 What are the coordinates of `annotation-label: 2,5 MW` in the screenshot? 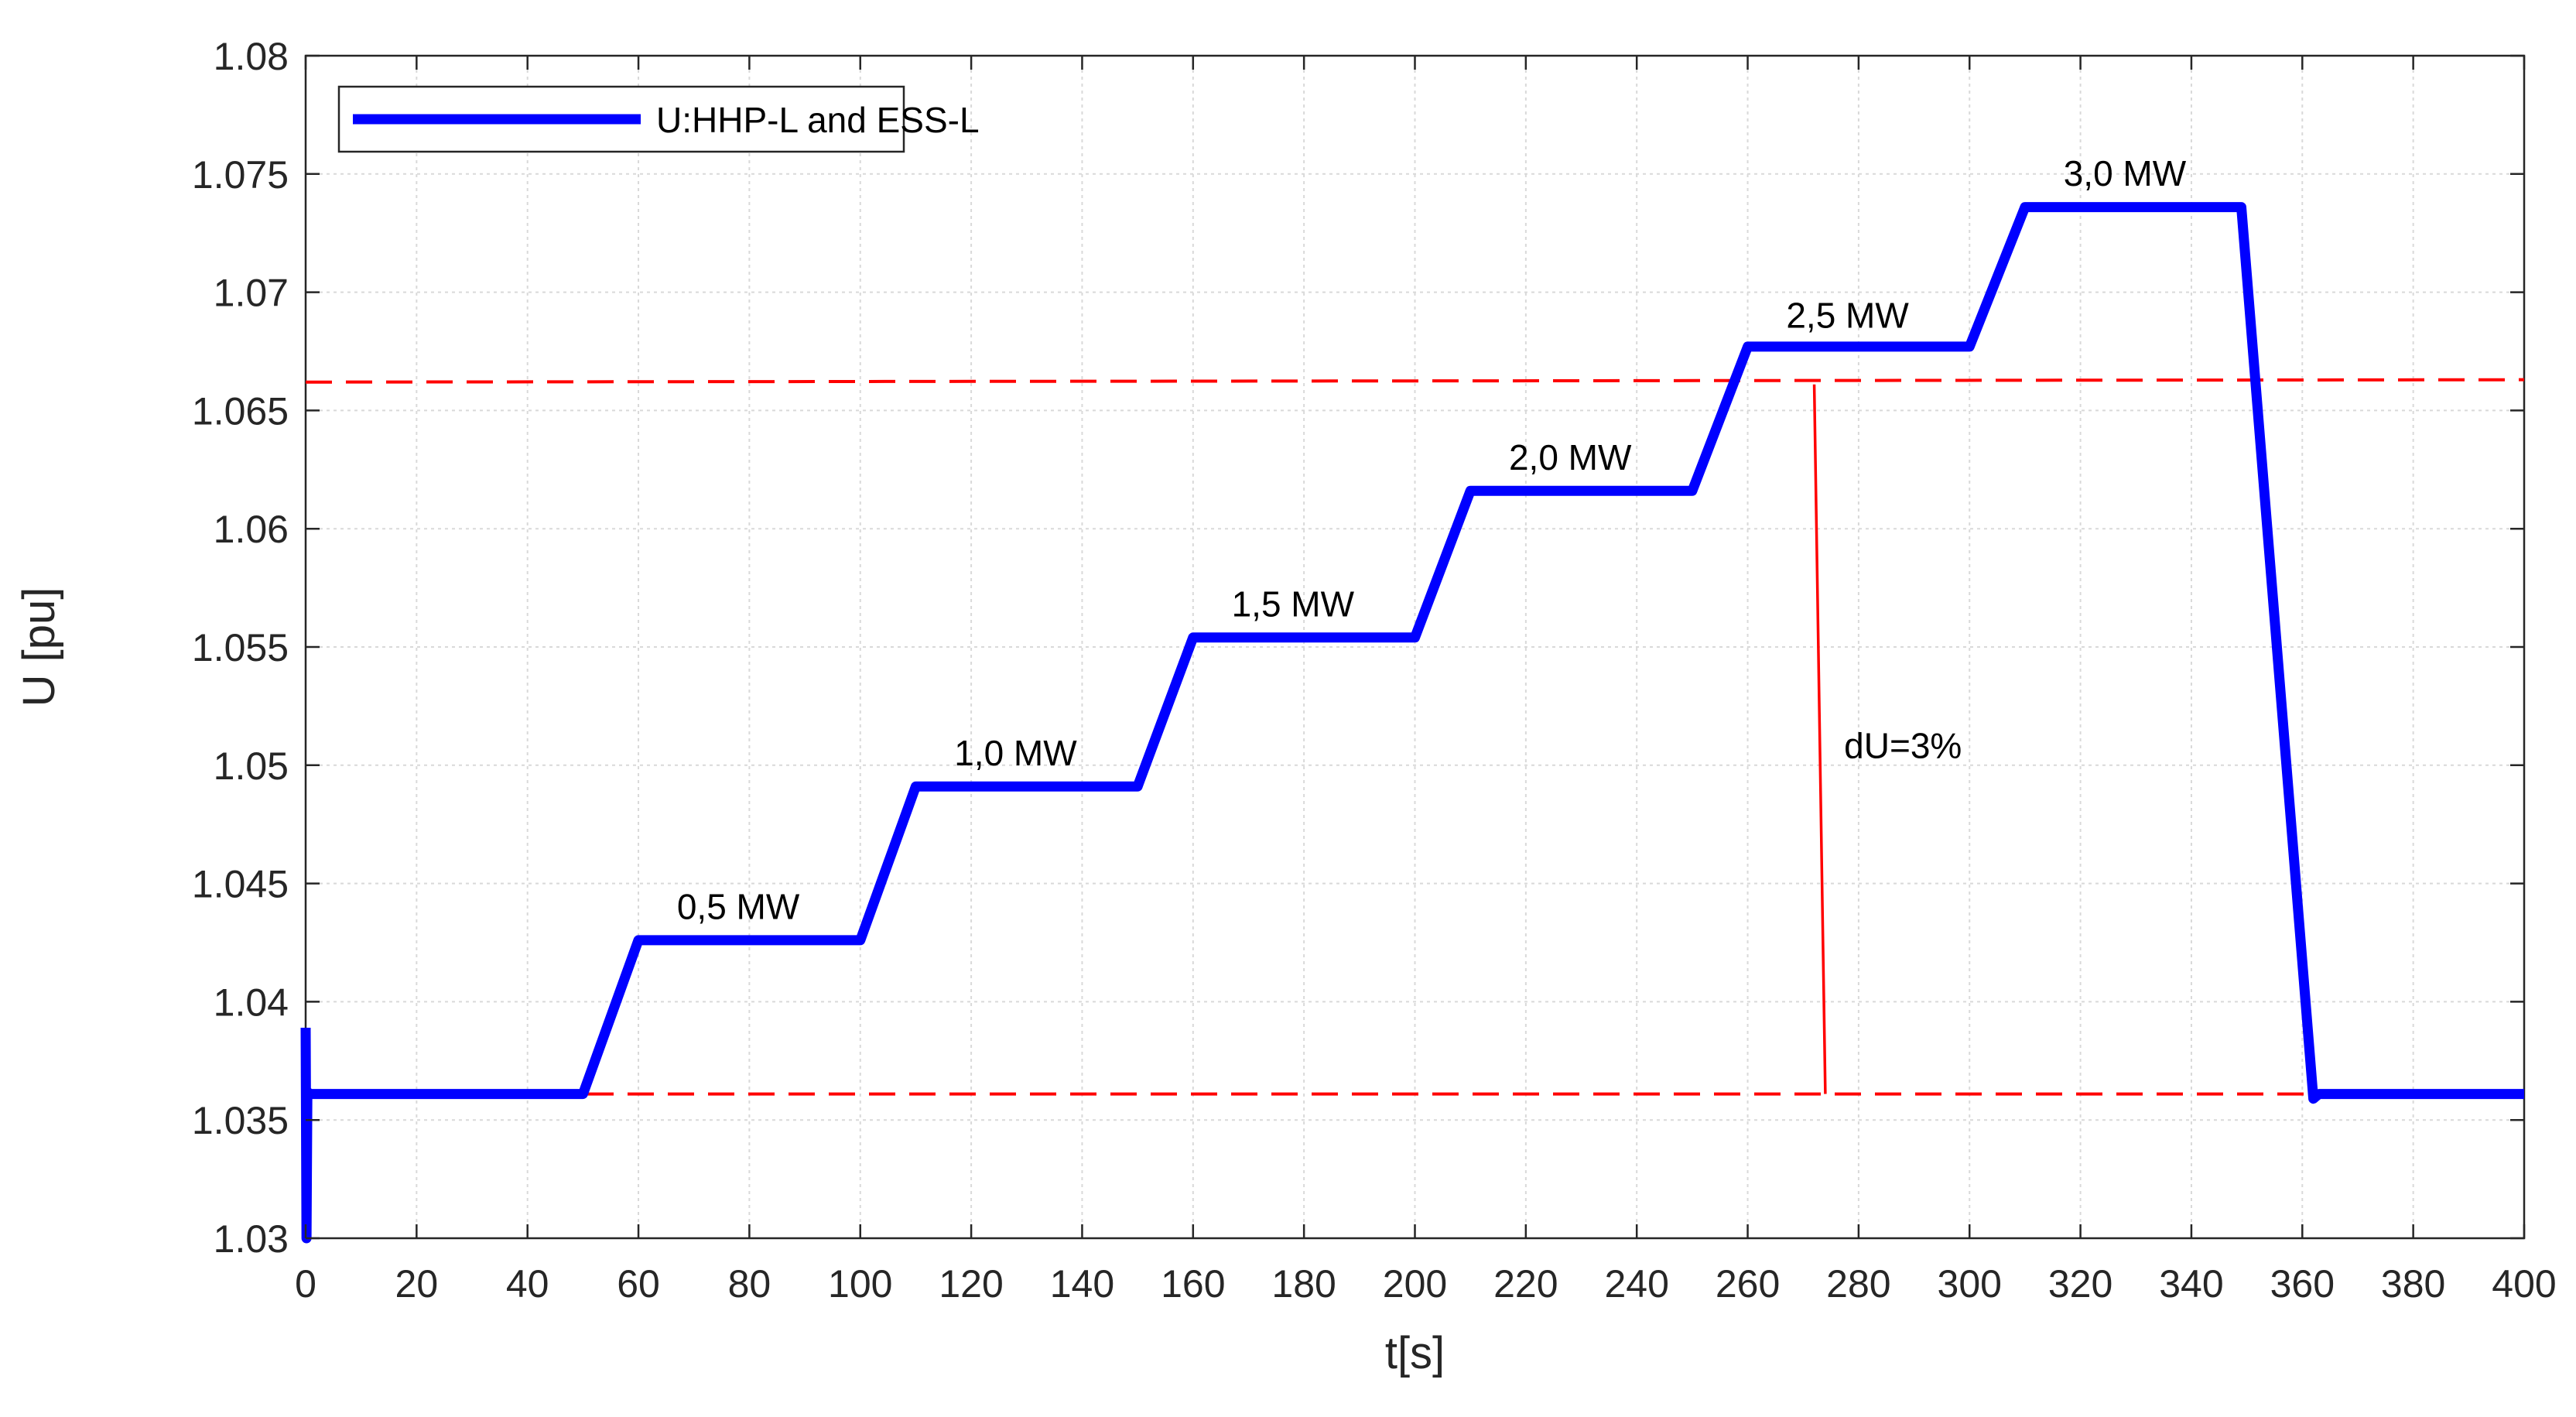 It's located at (1848, 315).